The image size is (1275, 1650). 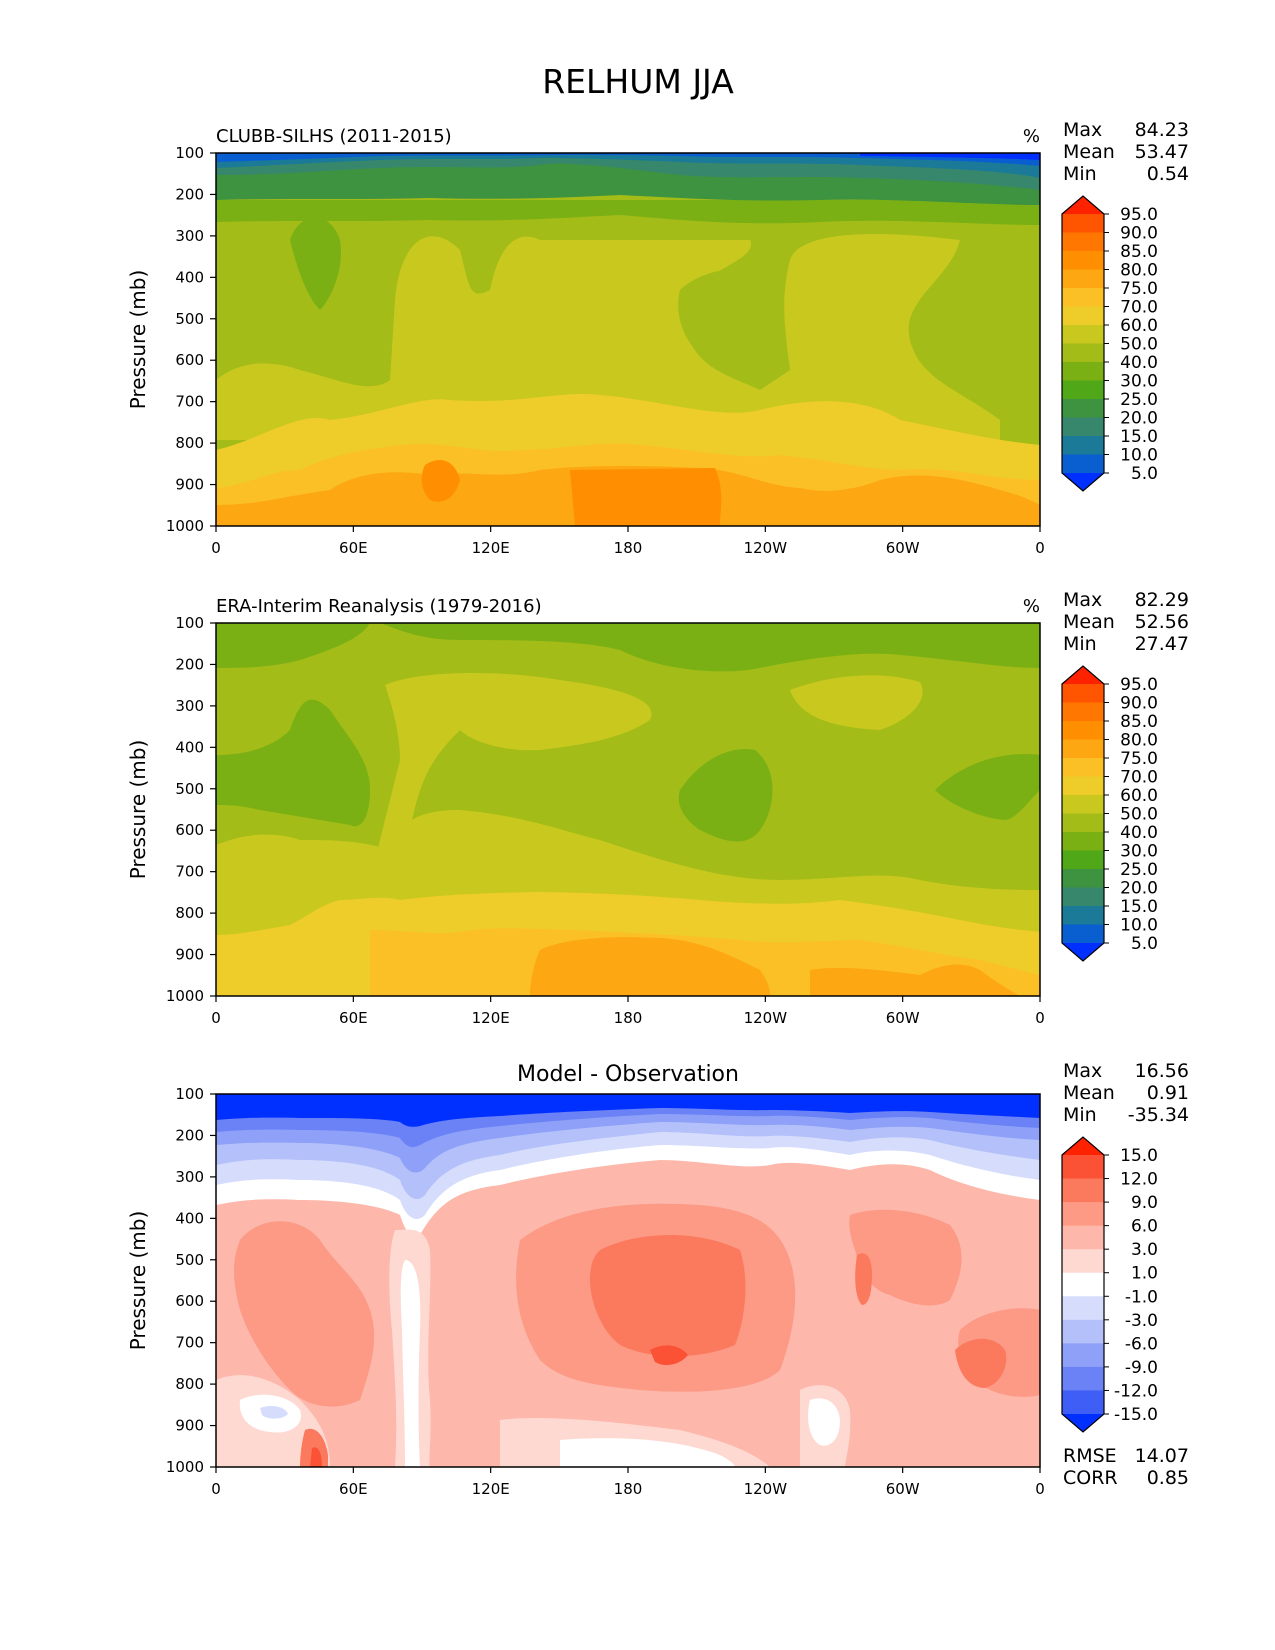 I want to click on skill-label: CORR, so click(x=1090, y=1478).